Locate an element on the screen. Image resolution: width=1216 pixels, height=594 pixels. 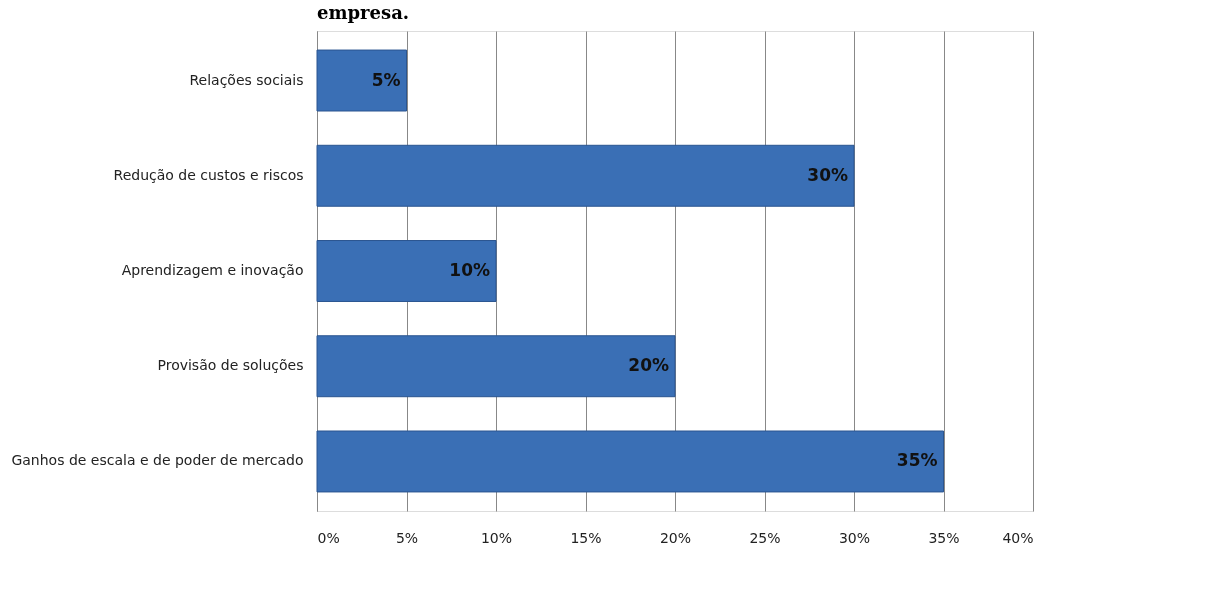
data-label: 35% is located at coordinates (917, 460).